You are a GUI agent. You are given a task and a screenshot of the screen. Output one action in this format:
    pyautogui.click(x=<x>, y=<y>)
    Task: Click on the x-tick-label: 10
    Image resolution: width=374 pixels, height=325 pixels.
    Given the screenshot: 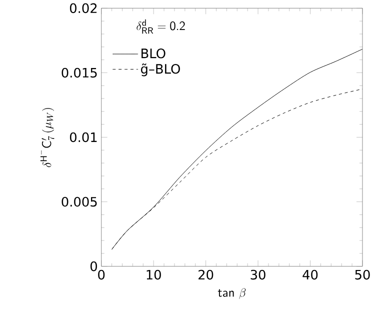 What is the action you would take?
    pyautogui.click(x=153, y=275)
    